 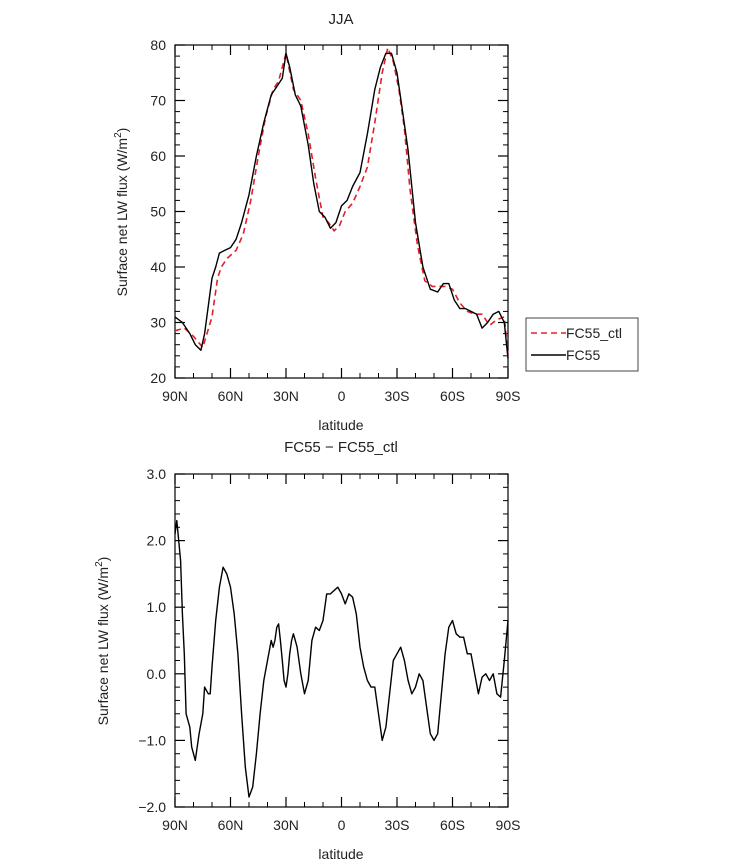 I want to click on legend: FC55_ctl FC55, so click(x=582, y=344).